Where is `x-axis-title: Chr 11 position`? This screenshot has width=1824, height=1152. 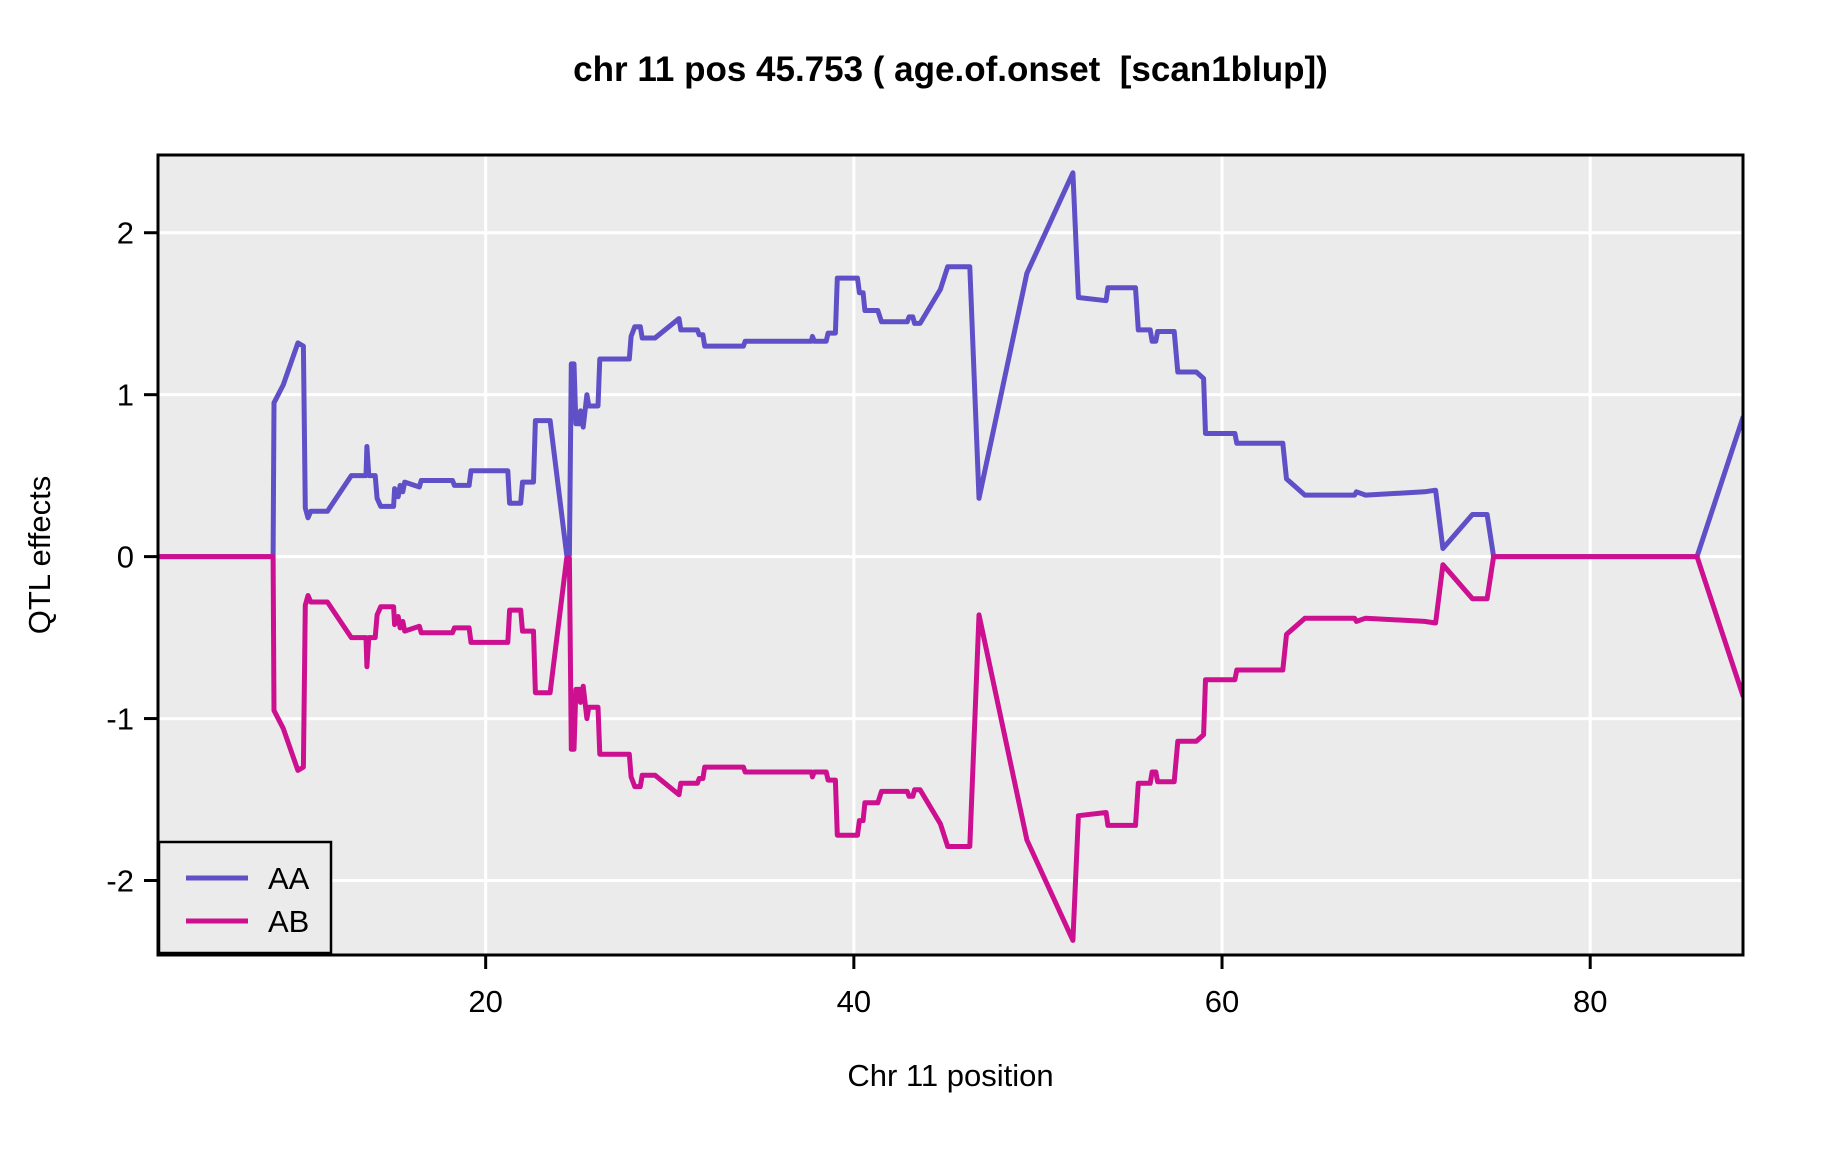
x-axis-title: Chr 11 position is located at coordinates (950, 1075).